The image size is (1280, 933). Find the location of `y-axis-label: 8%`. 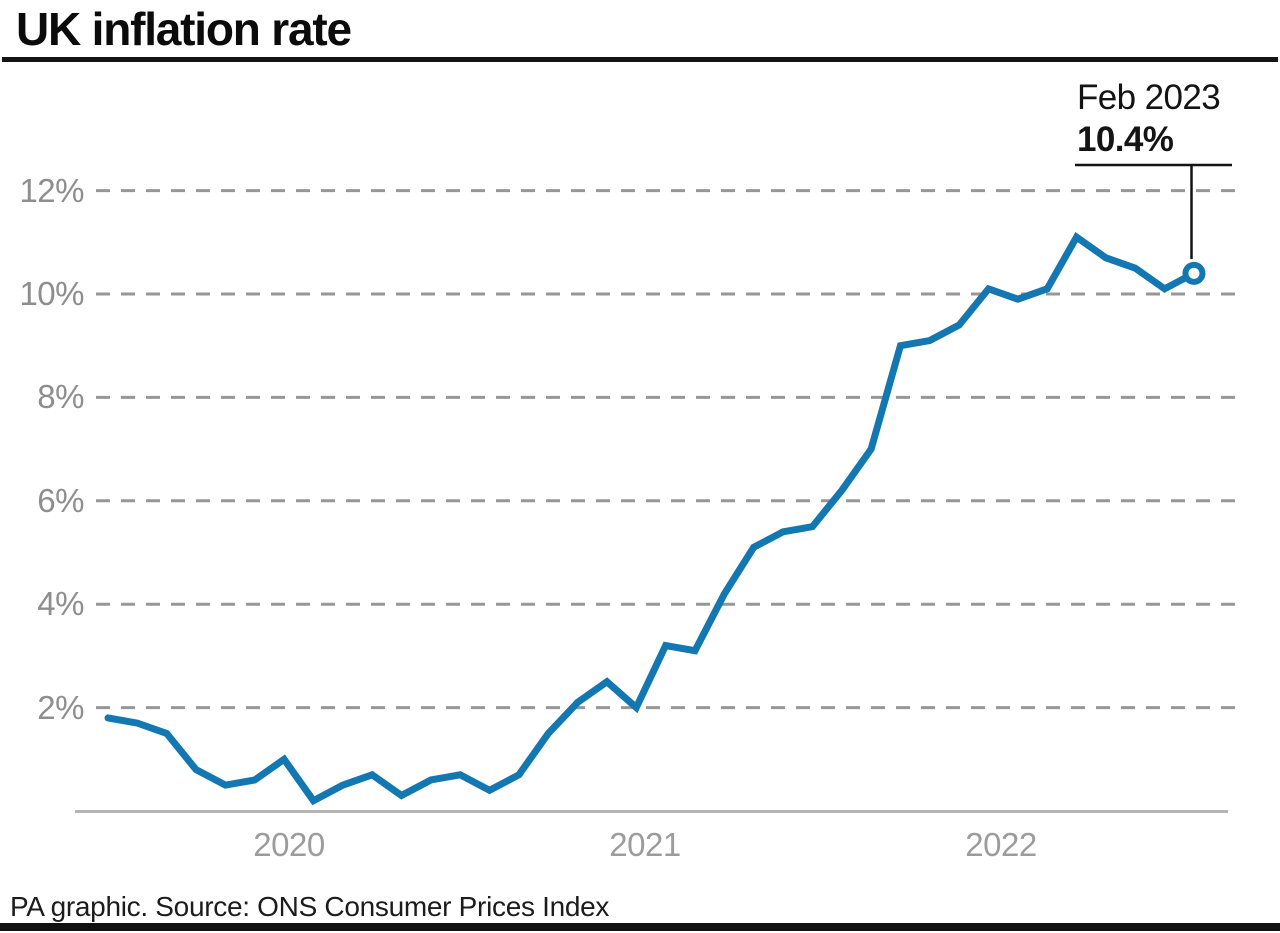

y-axis-label: 8% is located at coordinates (60, 397).